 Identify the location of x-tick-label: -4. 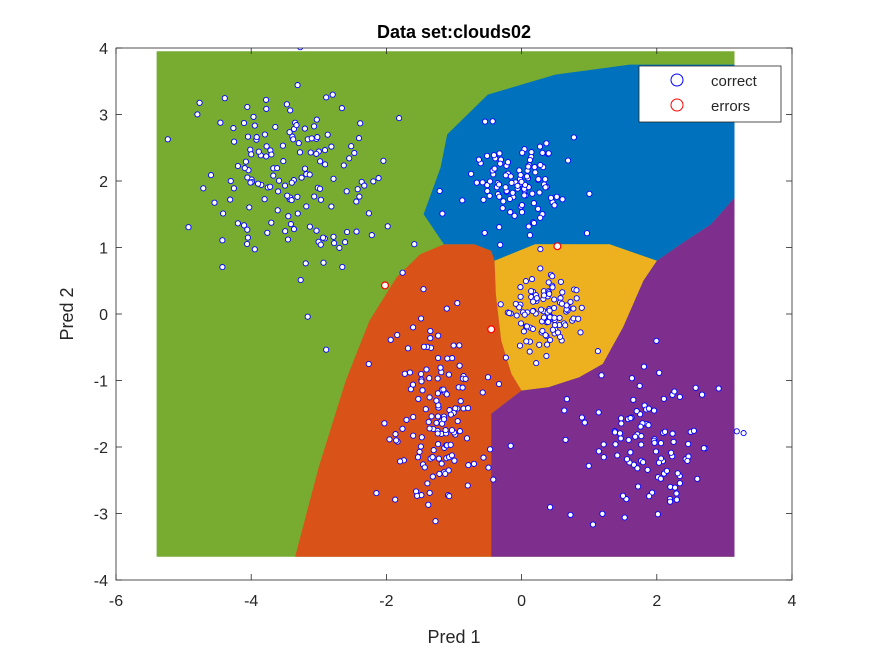
(251, 601).